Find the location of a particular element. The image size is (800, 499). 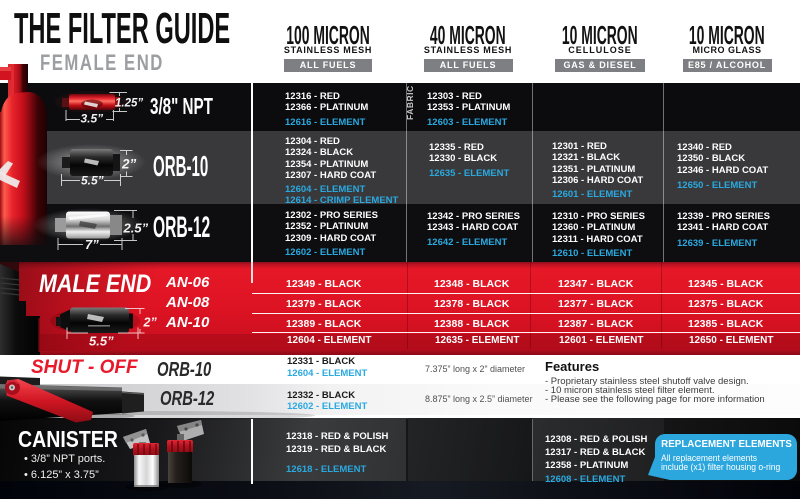

svg-text: 2.5” is located at coordinates (136, 228).